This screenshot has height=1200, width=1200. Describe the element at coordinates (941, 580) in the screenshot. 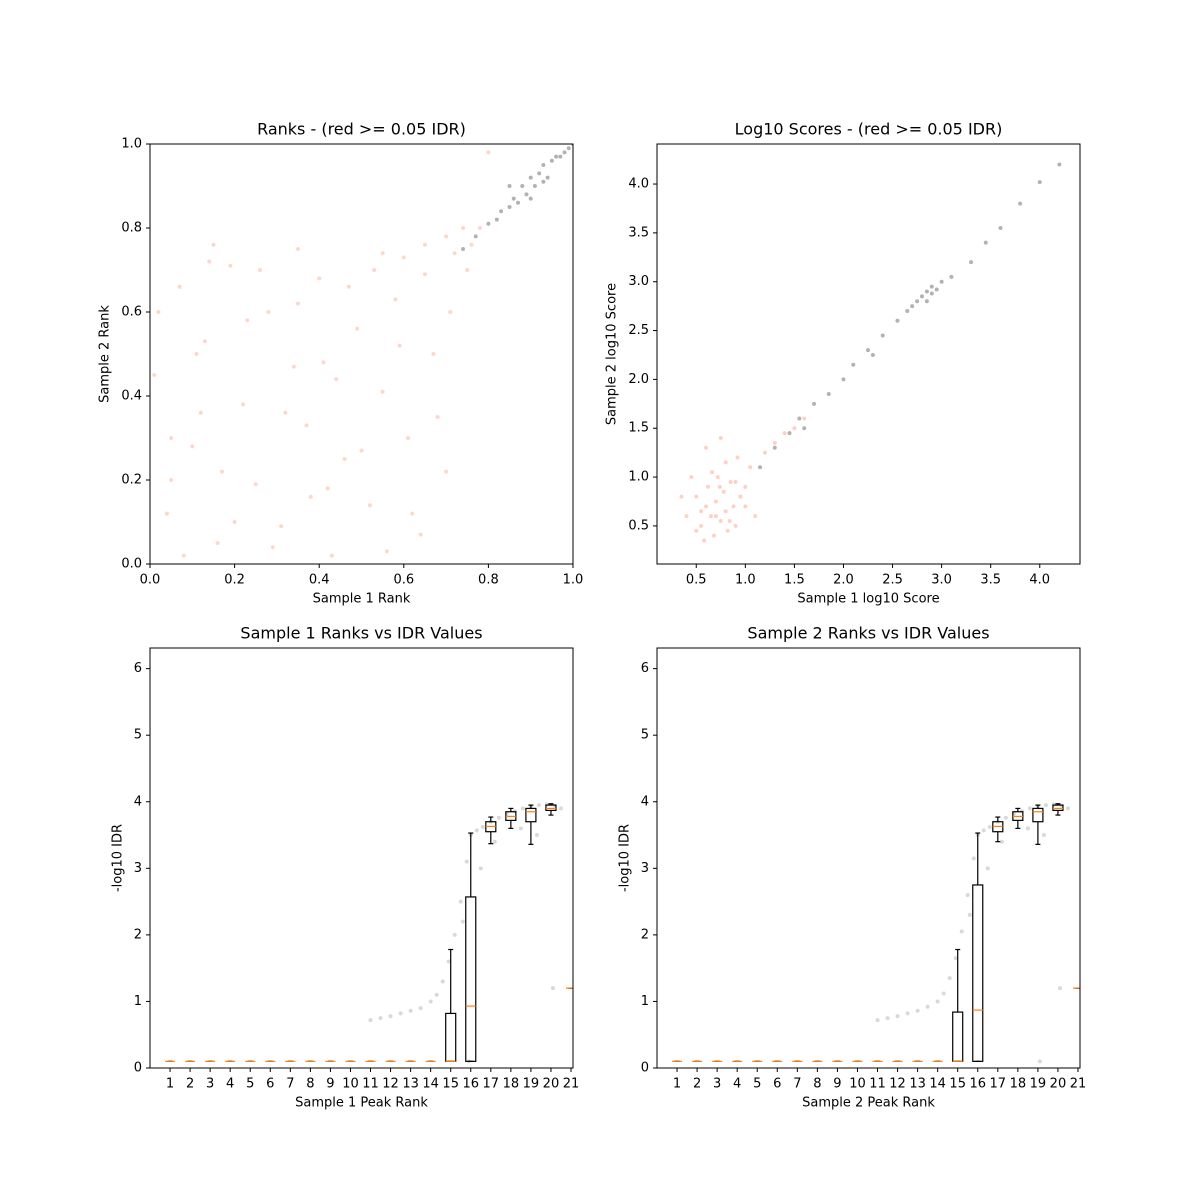

I see `x-tick-label: 3.0` at that location.